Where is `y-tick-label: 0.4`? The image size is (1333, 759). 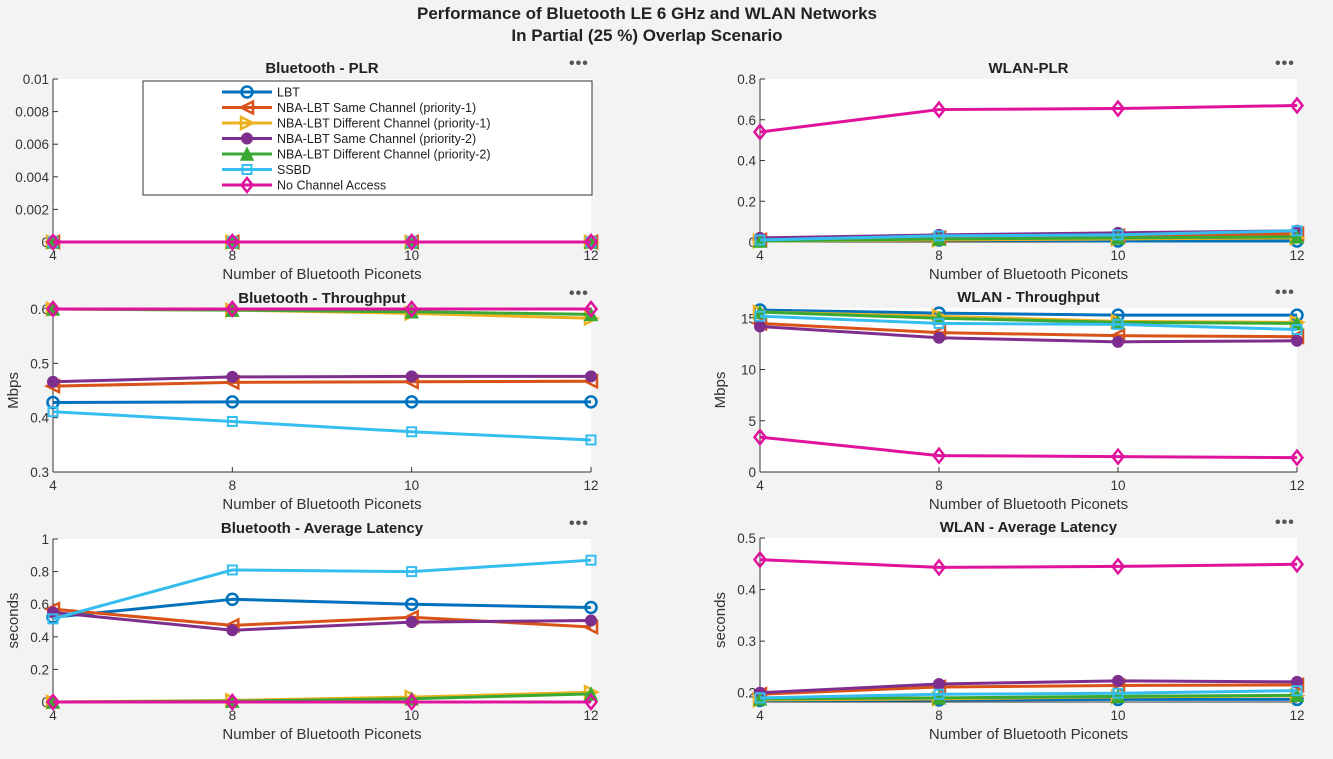
y-tick-label: 0.4 is located at coordinates (746, 161).